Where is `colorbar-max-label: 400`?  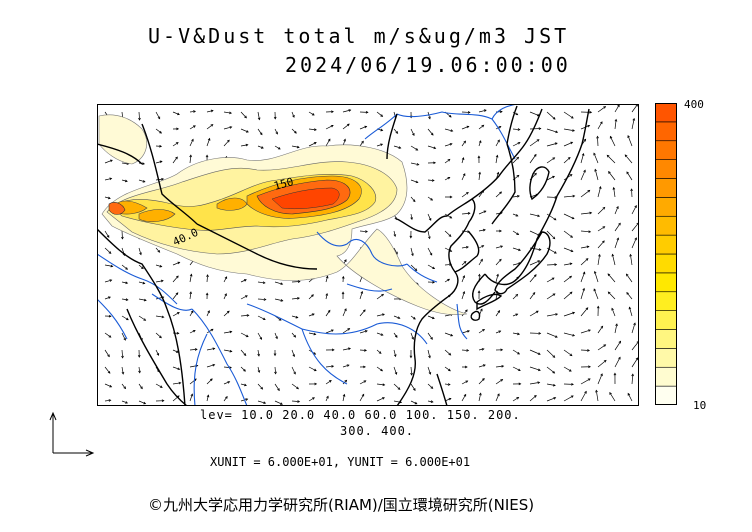
colorbar-max-label: 400 is located at coordinates (694, 104).